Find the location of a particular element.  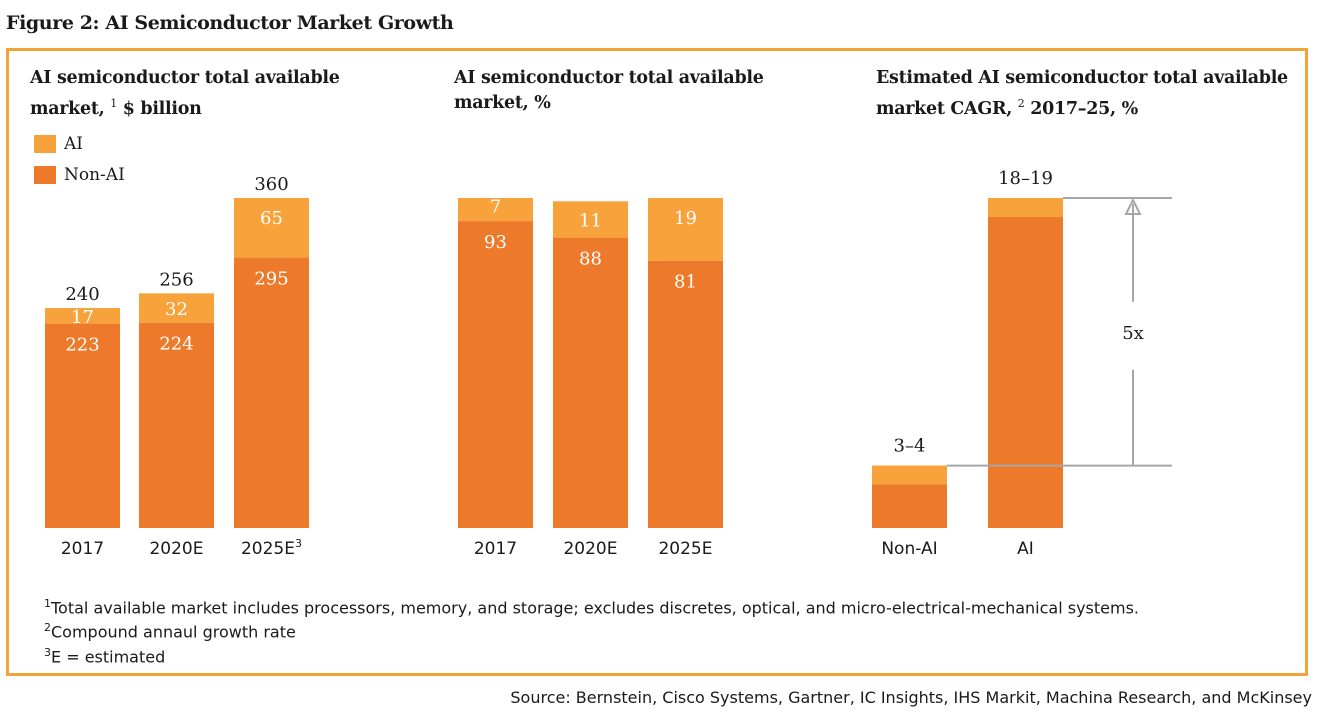

p2-label-nonai-2017: 93 is located at coordinates (495, 242).